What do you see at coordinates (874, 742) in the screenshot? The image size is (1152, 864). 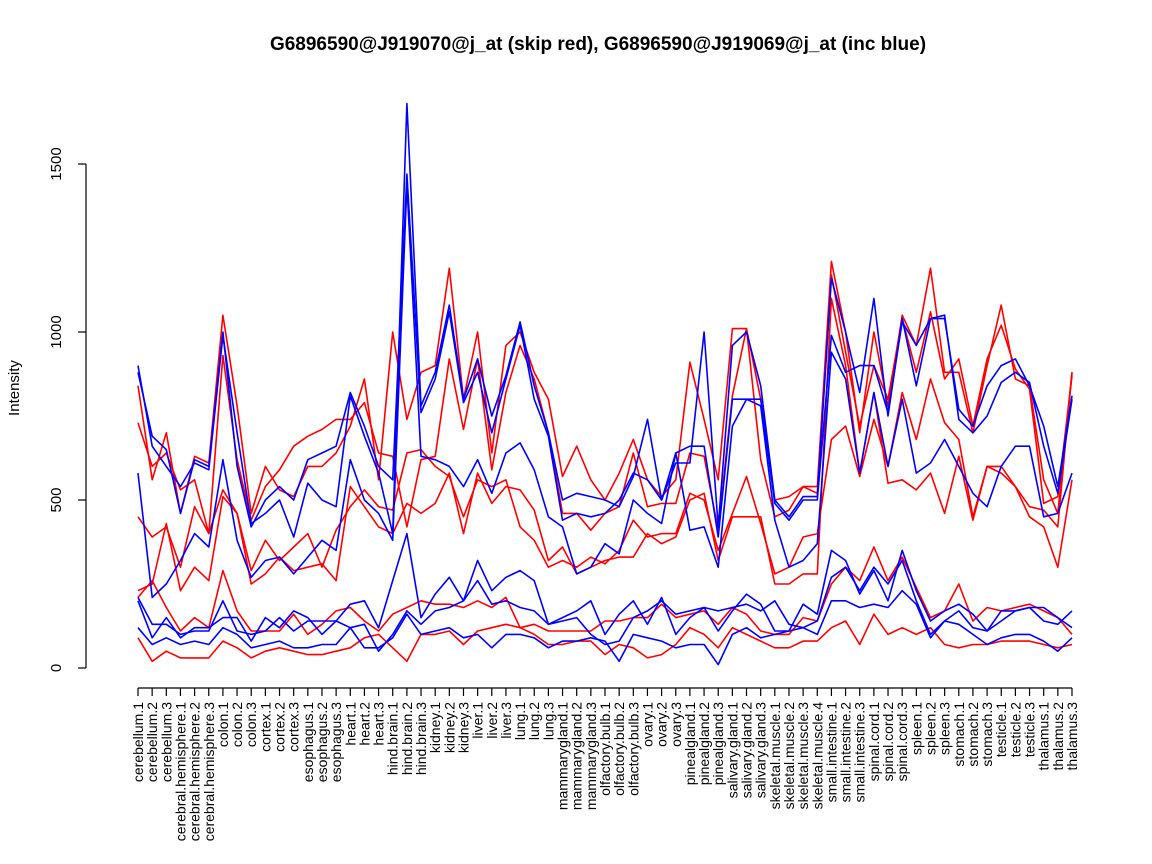 I see `x-tick-label: spinal.cord.1` at bounding box center [874, 742].